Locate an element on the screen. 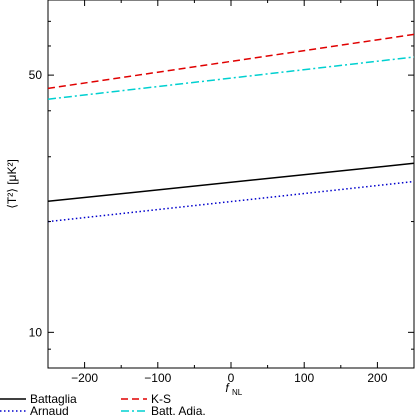 The image size is (415, 417). y-axis-label: ⟨T²⟩ [μK²] is located at coordinates (12, 184).